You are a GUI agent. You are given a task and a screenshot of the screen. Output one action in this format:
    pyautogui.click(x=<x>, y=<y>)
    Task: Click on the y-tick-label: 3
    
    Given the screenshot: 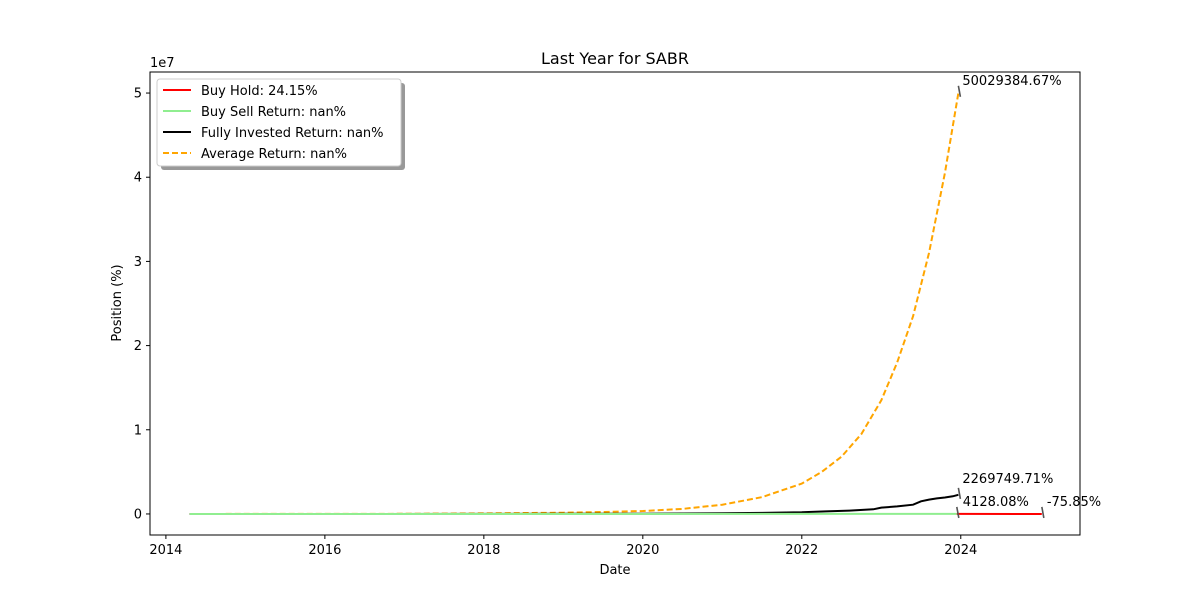 What is the action you would take?
    pyautogui.click(x=138, y=262)
    